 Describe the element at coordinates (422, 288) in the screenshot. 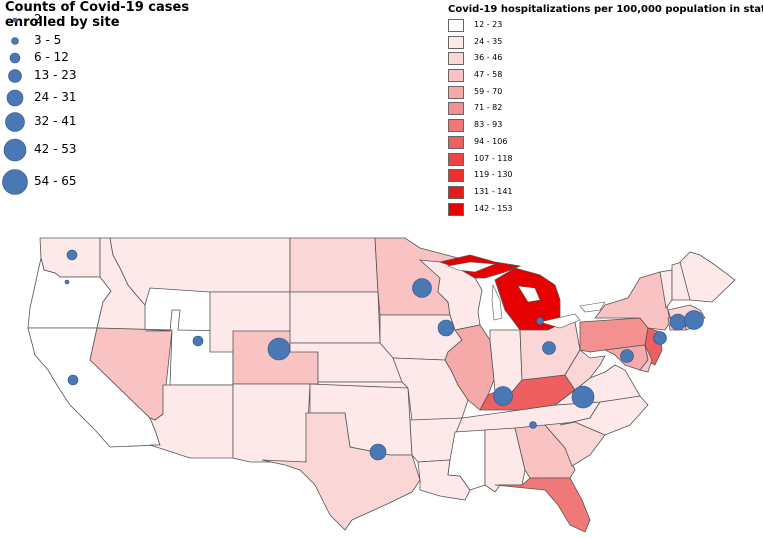

I see `site-marker-mn` at that location.